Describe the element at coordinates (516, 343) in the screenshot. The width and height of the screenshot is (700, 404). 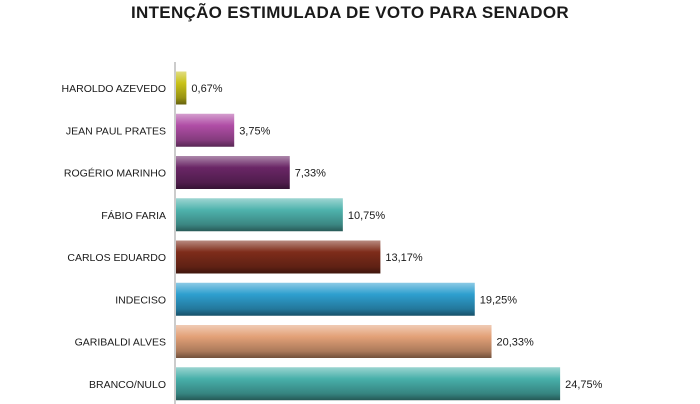
I see `value-label-6: 20,33%` at that location.